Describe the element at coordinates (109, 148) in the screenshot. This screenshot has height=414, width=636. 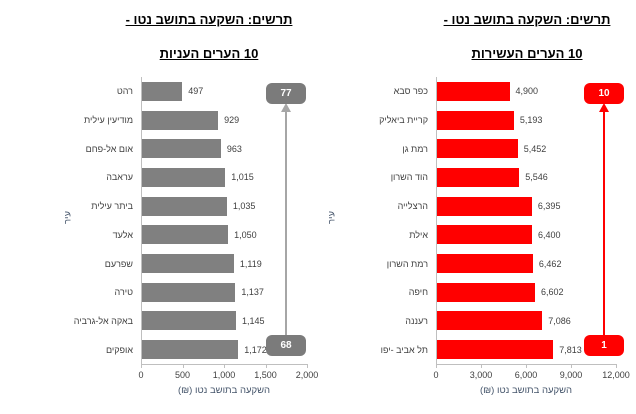
I see `category-label: אום אל-פחם` at that location.